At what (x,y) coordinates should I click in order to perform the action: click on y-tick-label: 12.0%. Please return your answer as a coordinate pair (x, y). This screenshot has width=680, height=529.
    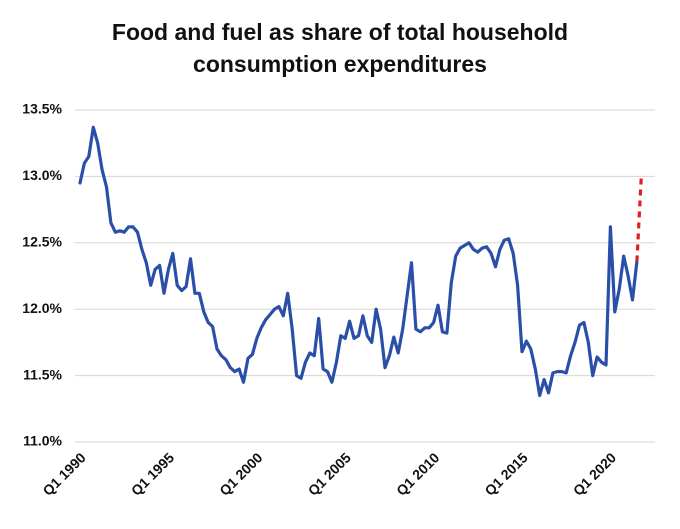
    Looking at the image, I should click on (42, 308).